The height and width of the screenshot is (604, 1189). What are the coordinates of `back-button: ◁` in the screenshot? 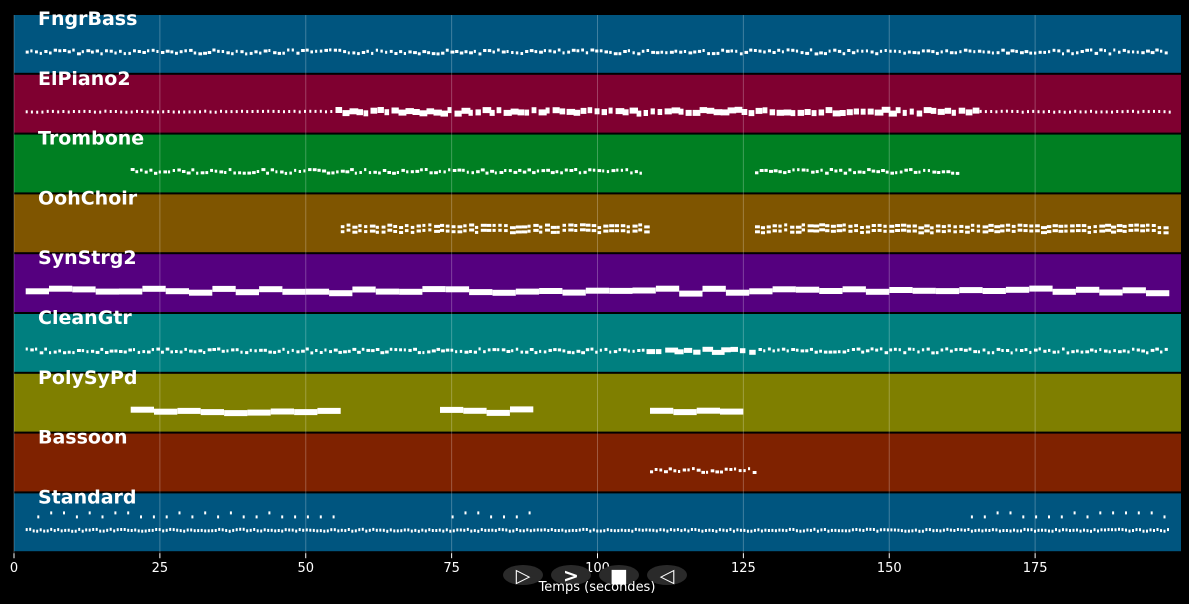 It's located at (667, 576).